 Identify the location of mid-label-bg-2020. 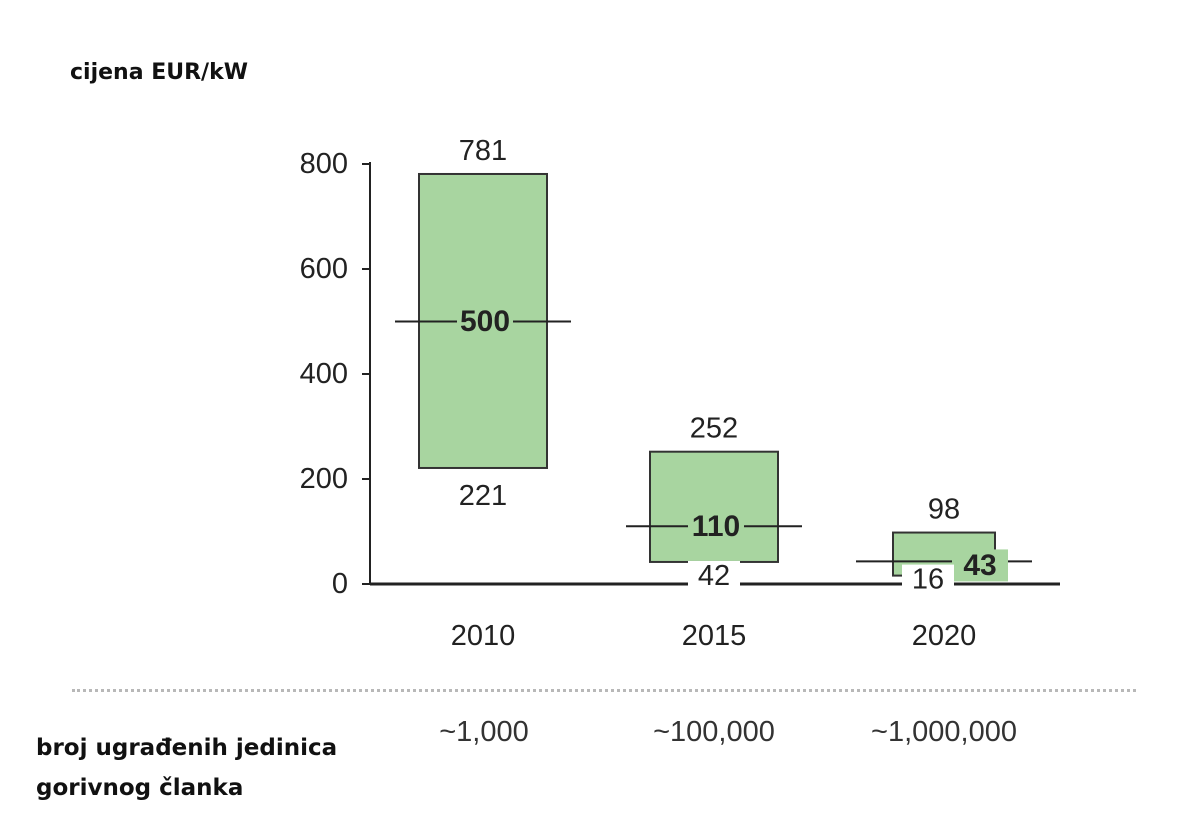
(980, 565).